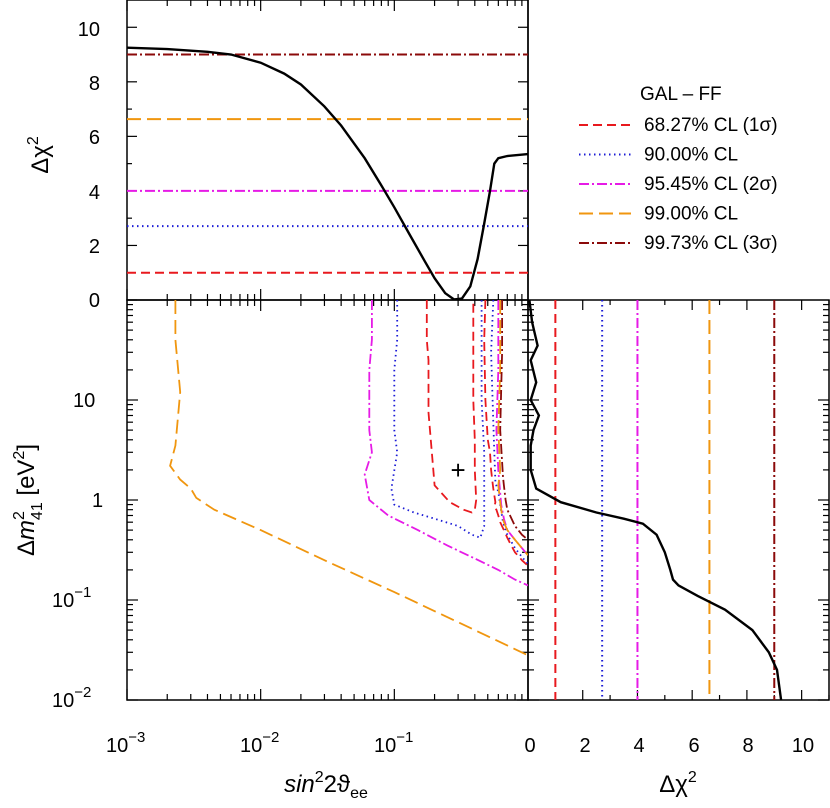 Image resolution: width=830 pixels, height=808 pixels. I want to click on main-ytick-labels: 10⁻² 10⁻¹ 1 10, so click(77, 551).